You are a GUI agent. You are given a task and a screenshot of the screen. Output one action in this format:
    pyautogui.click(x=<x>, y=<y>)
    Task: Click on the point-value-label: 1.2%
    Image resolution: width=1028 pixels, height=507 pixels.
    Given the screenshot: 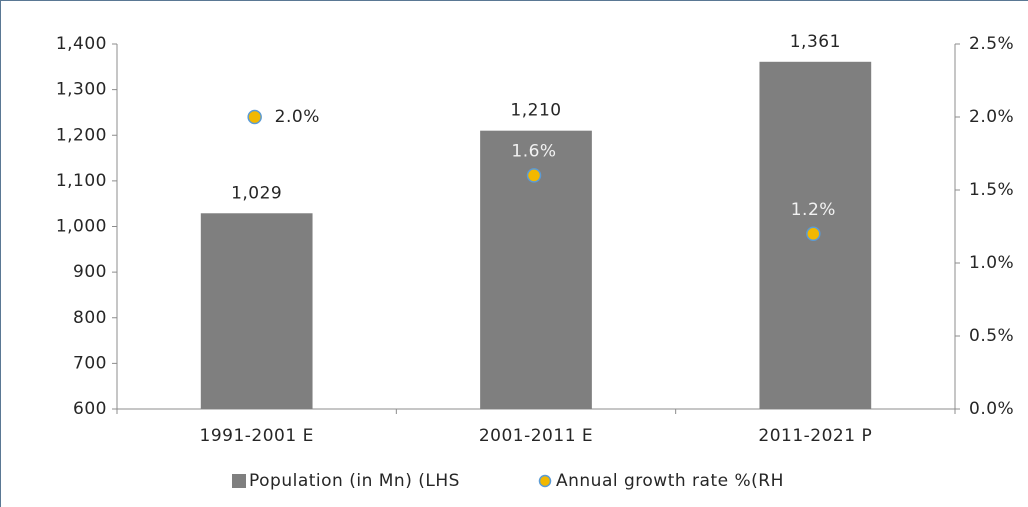 What is the action you would take?
    pyautogui.click(x=813, y=210)
    